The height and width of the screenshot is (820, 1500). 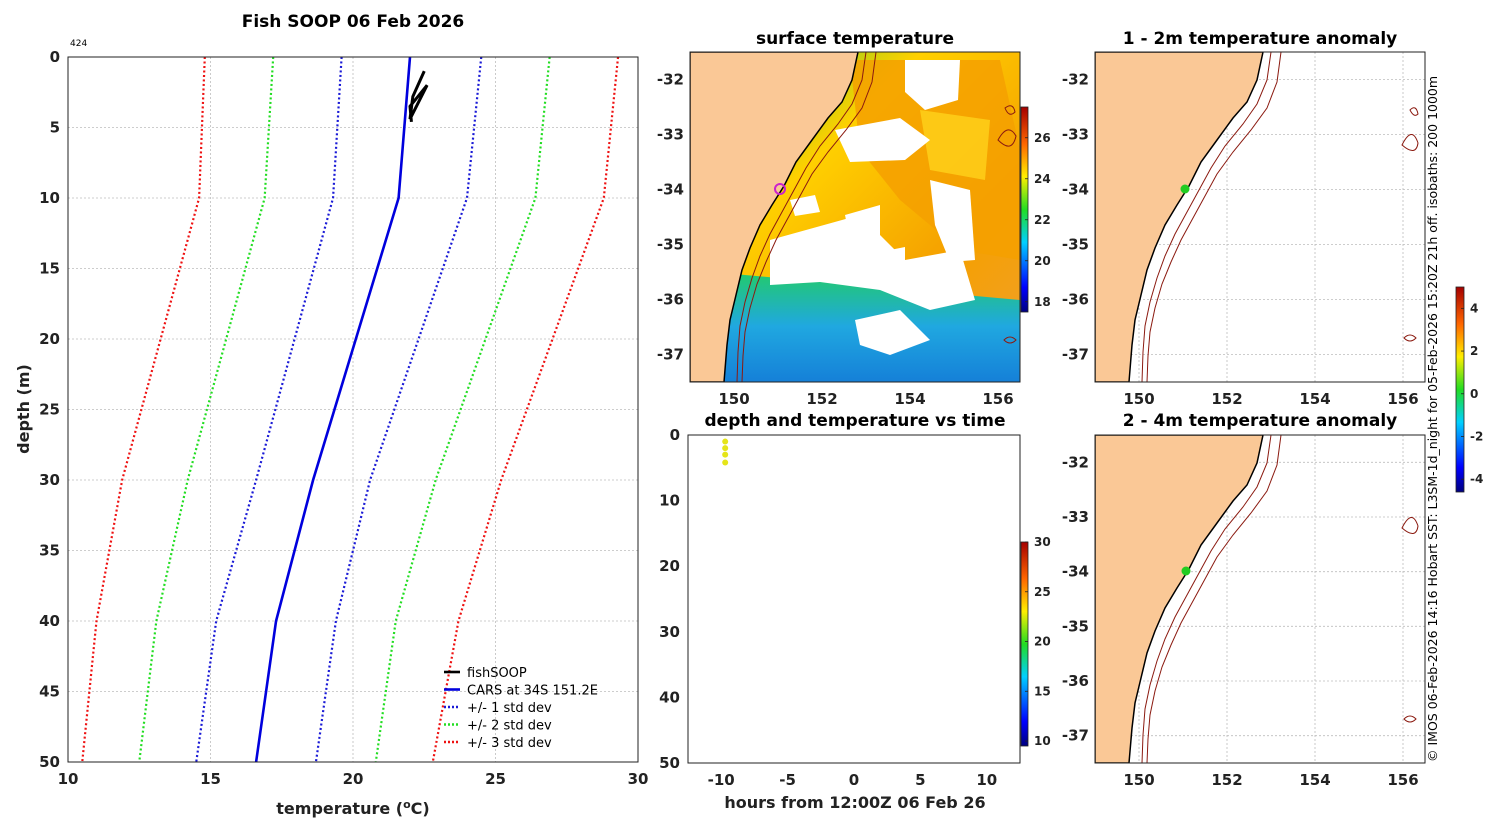 What do you see at coordinates (509, 708) in the screenshot?
I see `legend-label: +/- 1 std dev` at bounding box center [509, 708].